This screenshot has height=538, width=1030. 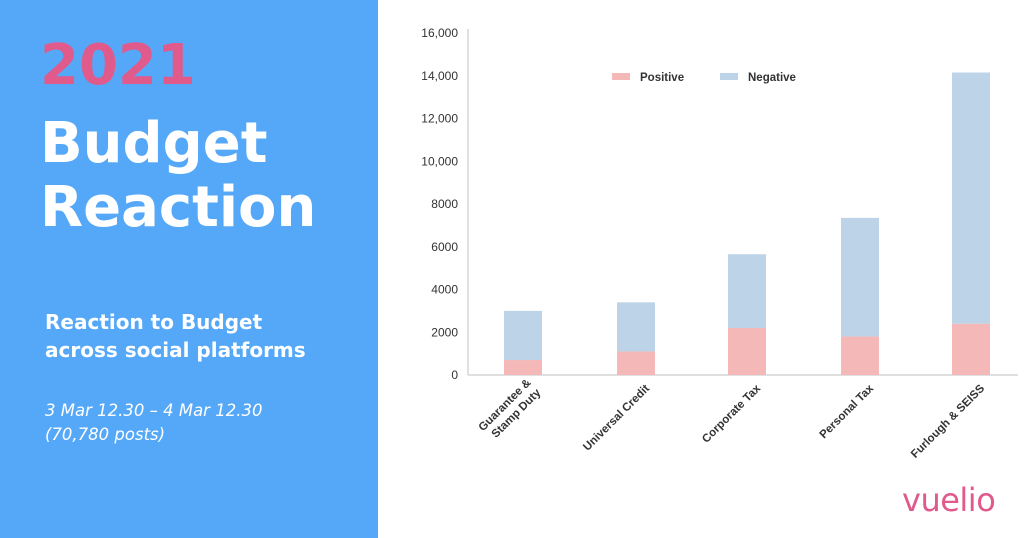 What do you see at coordinates (154, 410) in the screenshot?
I see `date-line: 3 Mar 12.30 – 4 Mar 12.30` at bounding box center [154, 410].